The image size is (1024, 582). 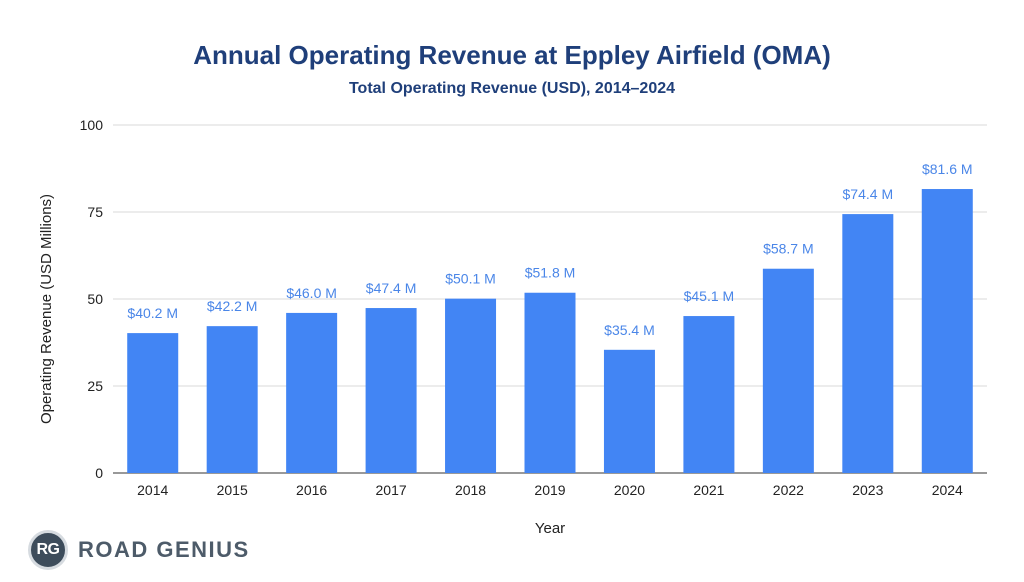 I want to click on brand-badge-icon: RG, so click(x=48, y=550).